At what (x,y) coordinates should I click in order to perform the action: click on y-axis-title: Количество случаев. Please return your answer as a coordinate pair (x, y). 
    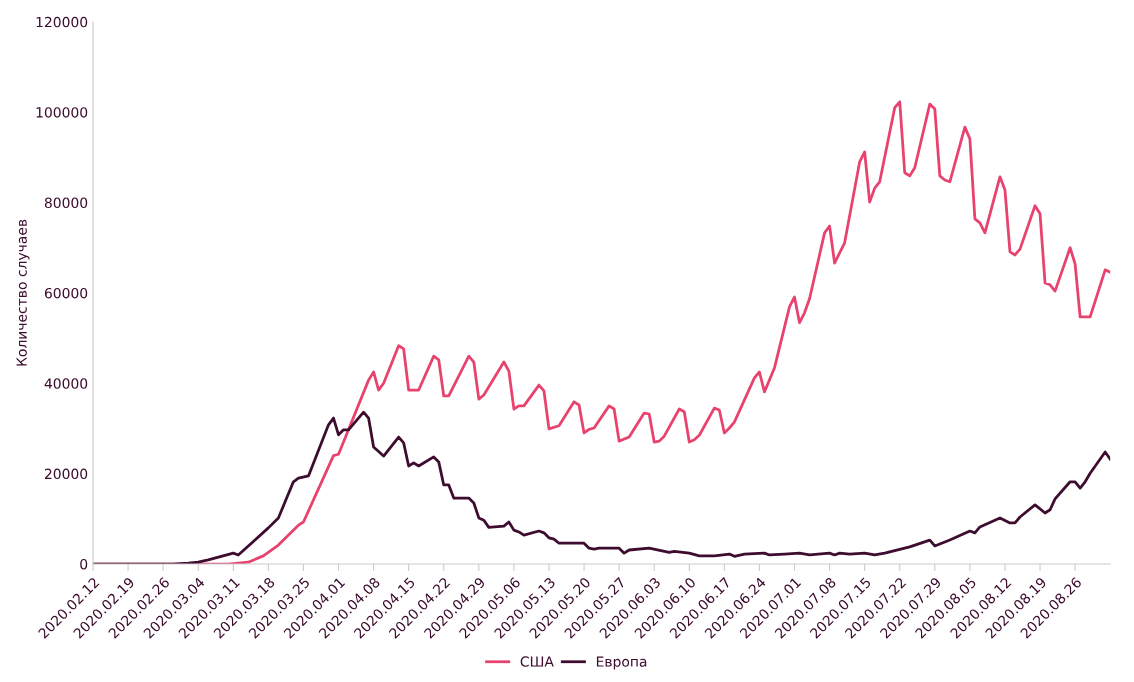
    Looking at the image, I should click on (23, 292).